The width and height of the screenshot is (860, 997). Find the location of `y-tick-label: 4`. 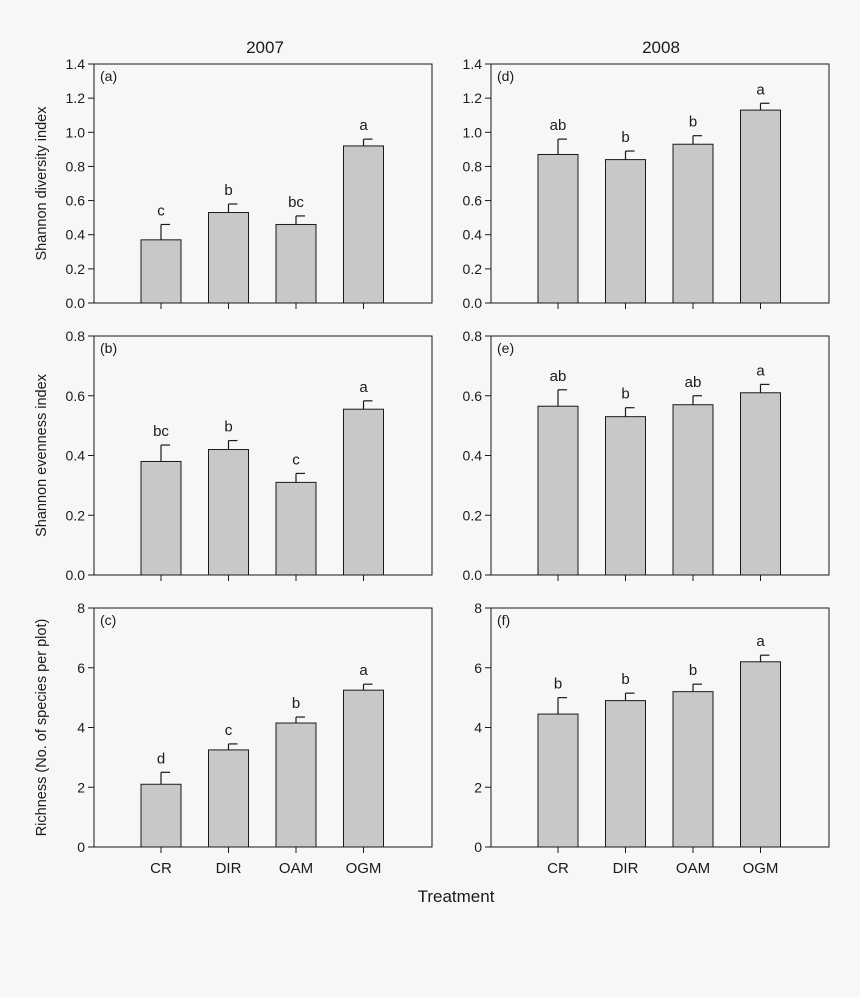

y-tick-label: 4 is located at coordinates (81, 728).